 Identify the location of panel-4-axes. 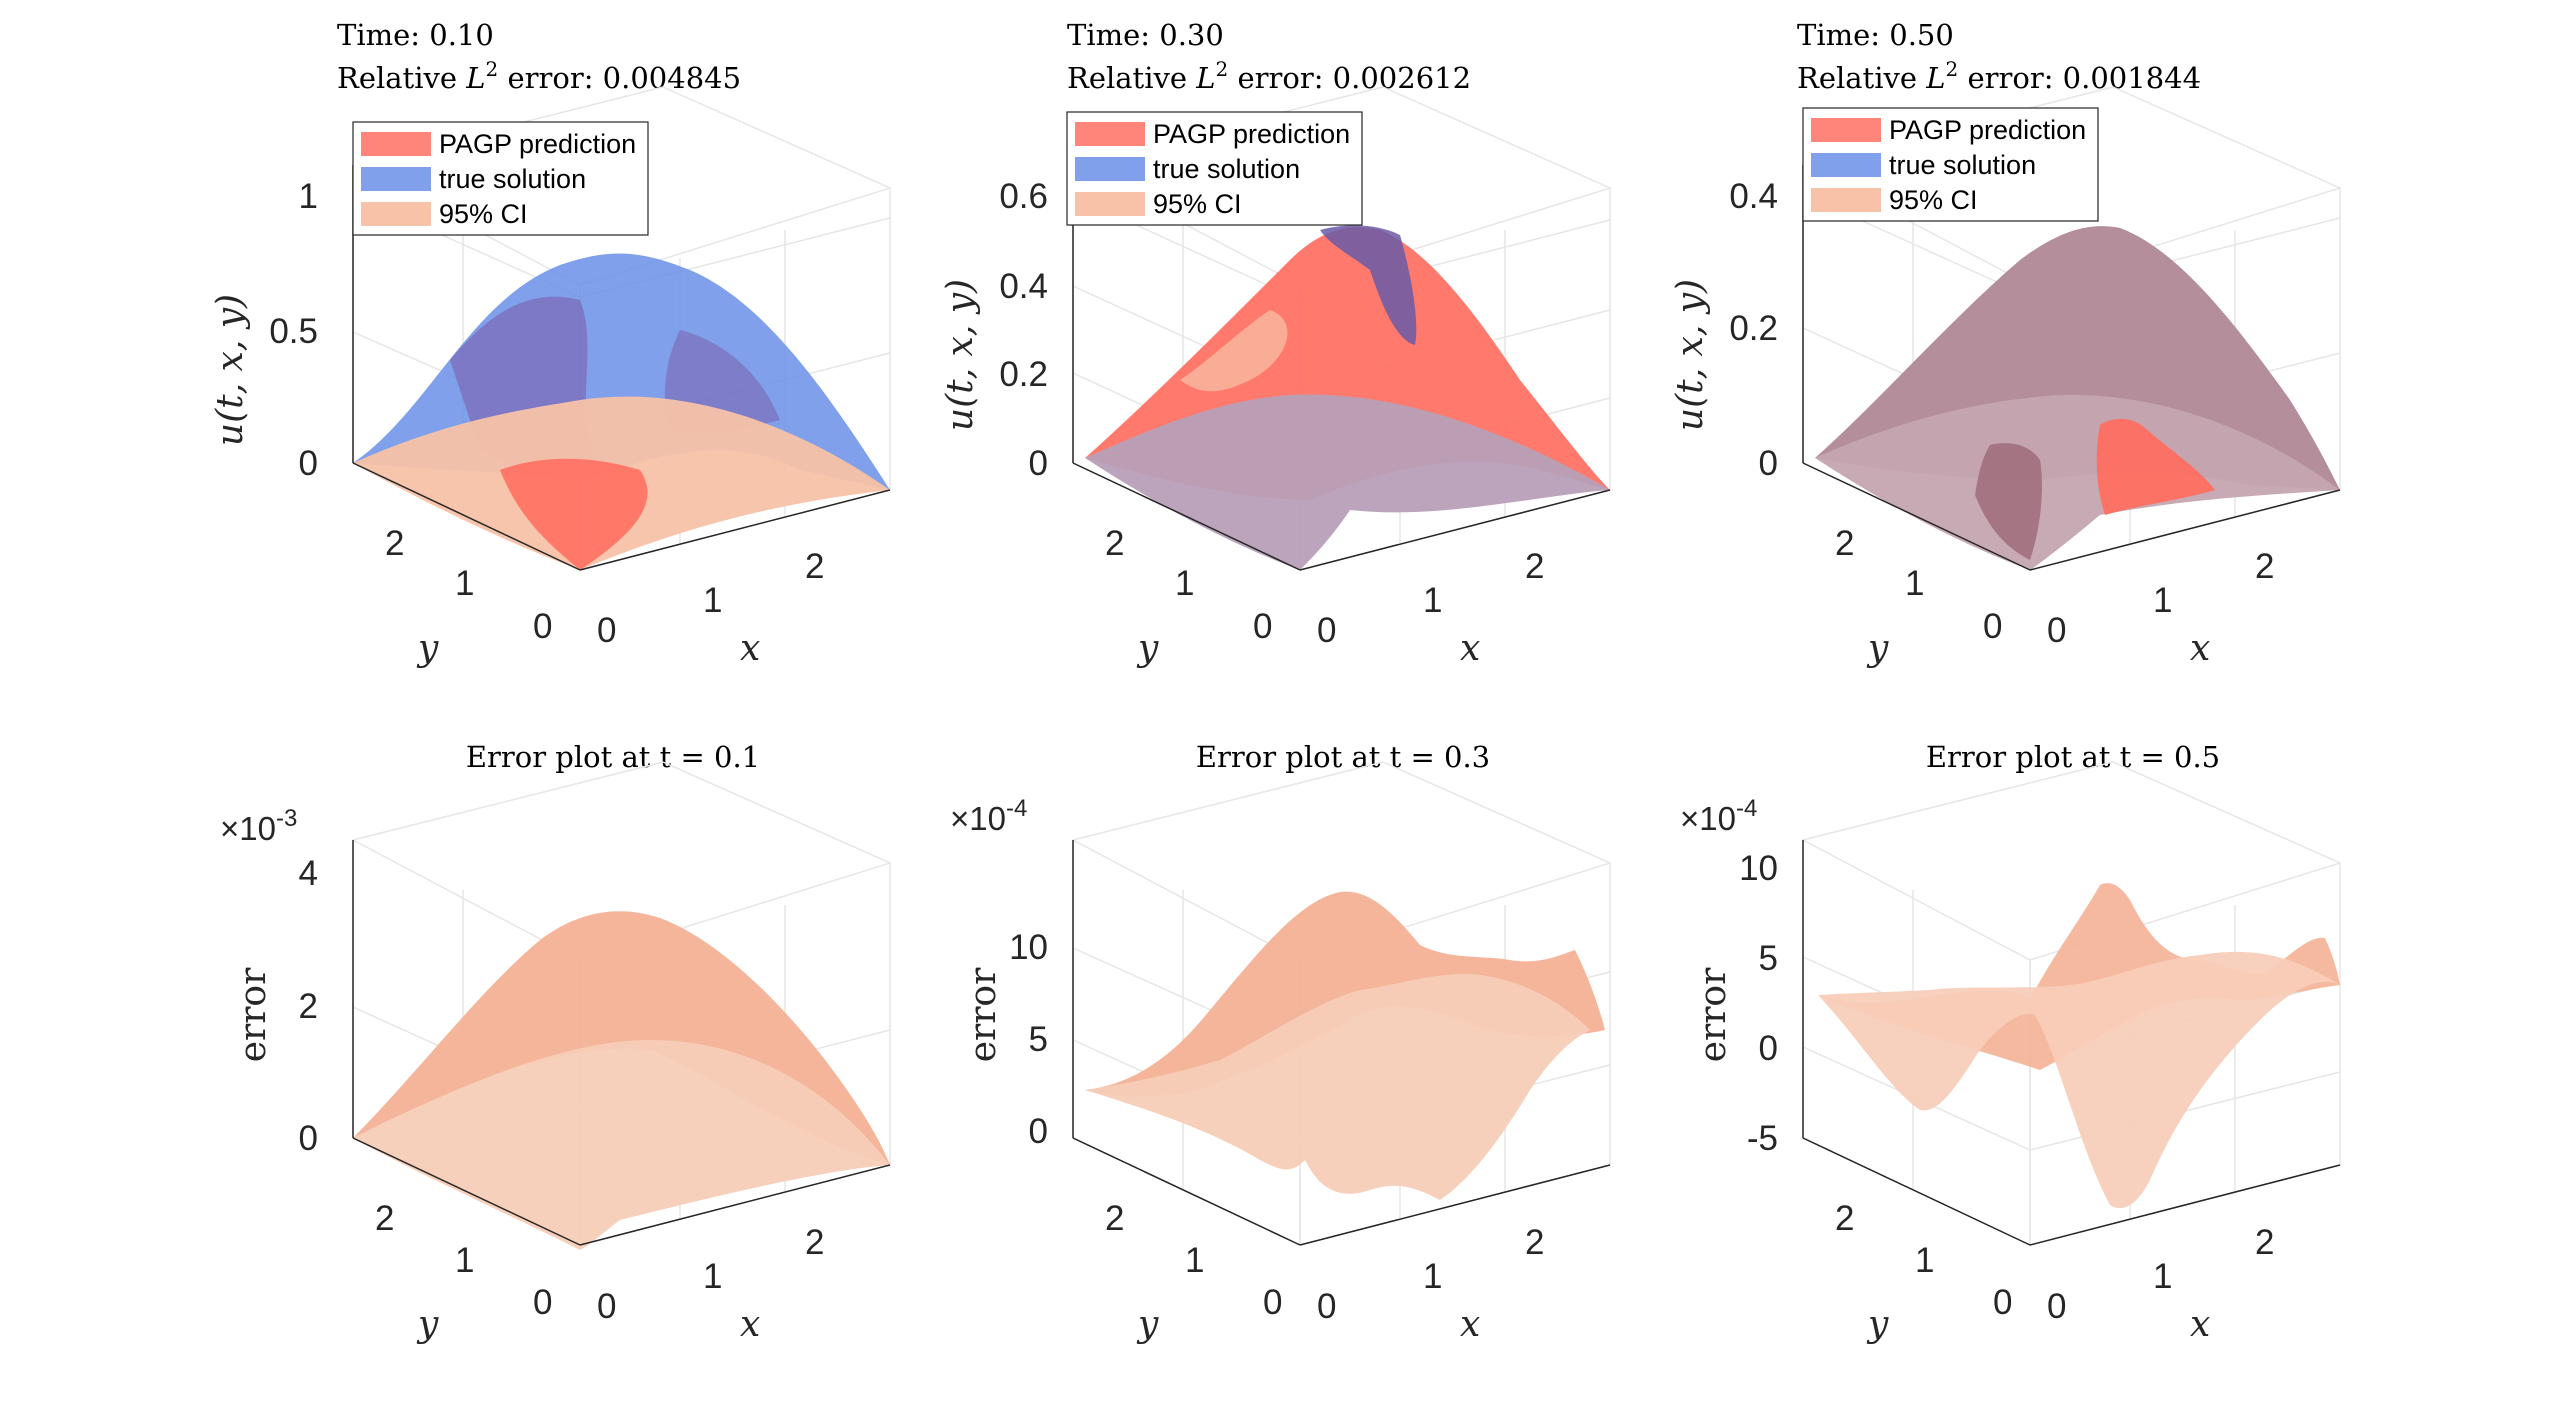
(621, 1043).